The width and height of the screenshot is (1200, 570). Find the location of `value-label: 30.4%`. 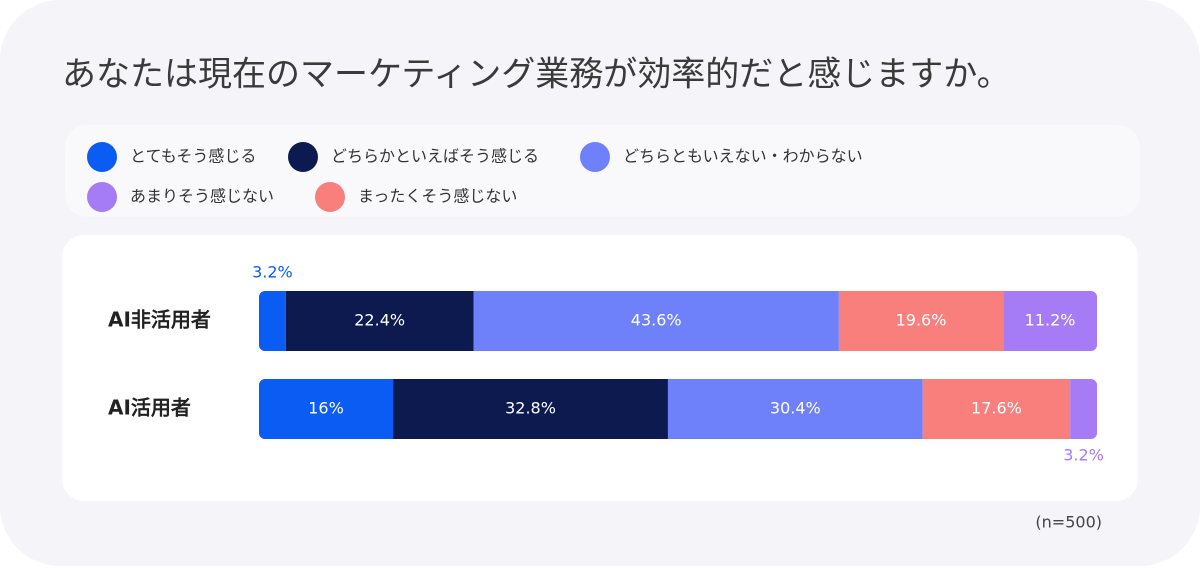

value-label: 30.4% is located at coordinates (795, 408).